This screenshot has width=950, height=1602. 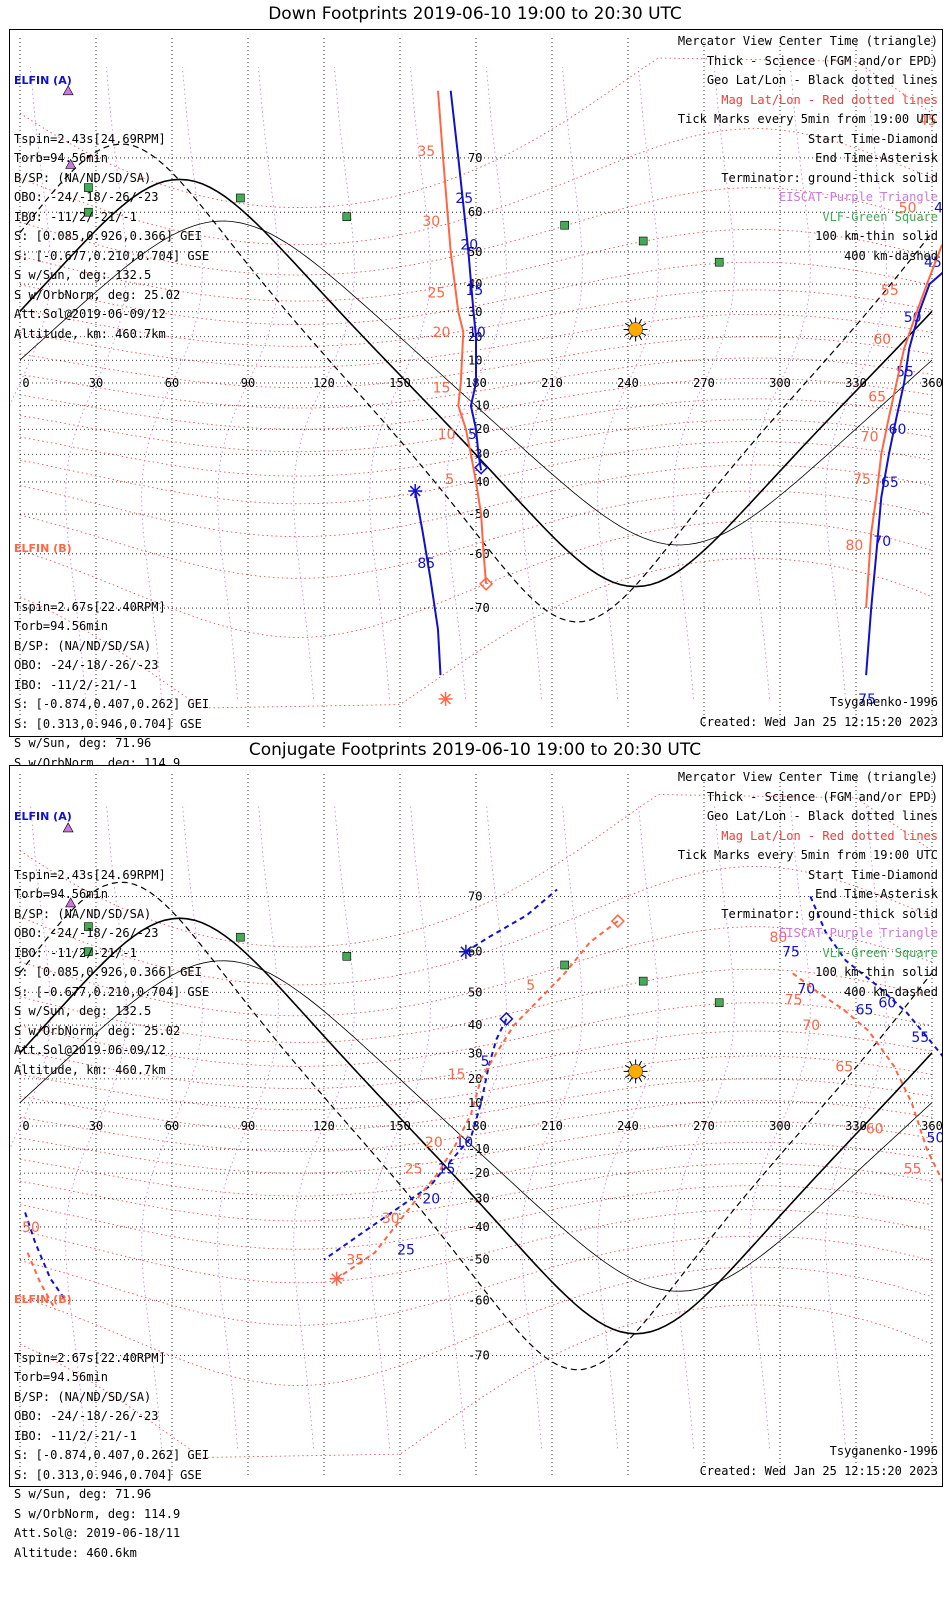 What do you see at coordinates (891, 255) in the screenshot?
I see `legend-entry: 400 km-dashed` at bounding box center [891, 255].